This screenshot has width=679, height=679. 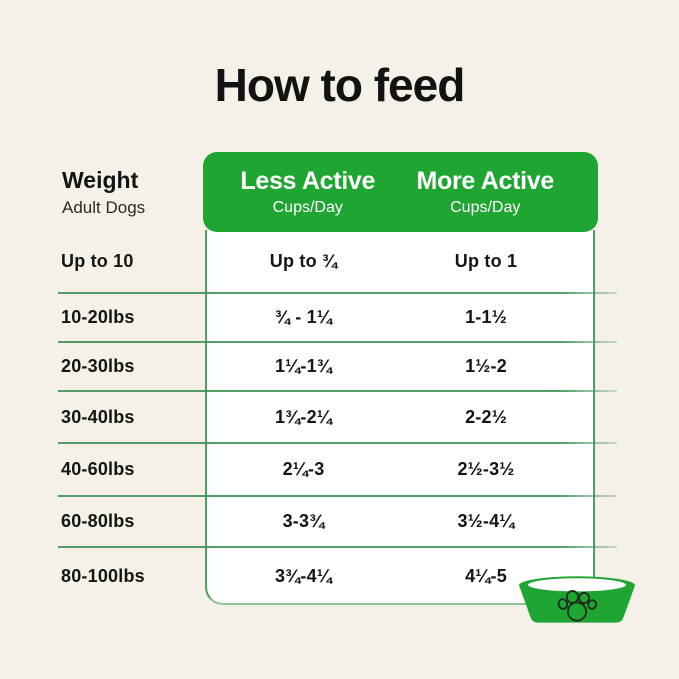 What do you see at coordinates (303, 317) in the screenshot?
I see `less-active-cell: ¾ - 1¼` at bounding box center [303, 317].